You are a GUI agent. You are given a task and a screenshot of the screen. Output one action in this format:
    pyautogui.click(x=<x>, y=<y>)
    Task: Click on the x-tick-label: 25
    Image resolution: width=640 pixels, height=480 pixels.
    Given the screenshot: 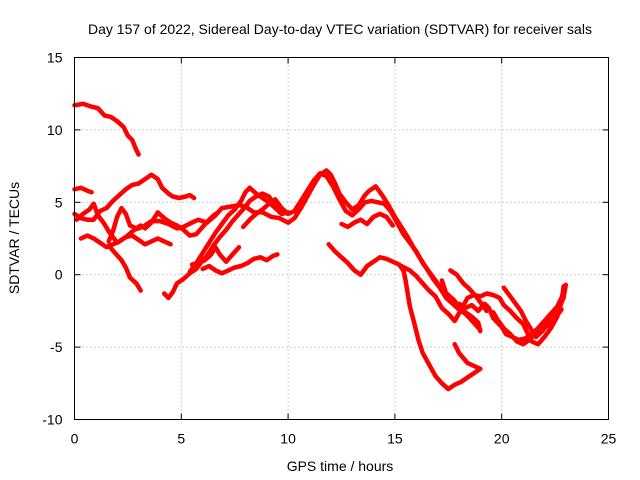 What is the action you would take?
    pyautogui.click(x=609, y=439)
    